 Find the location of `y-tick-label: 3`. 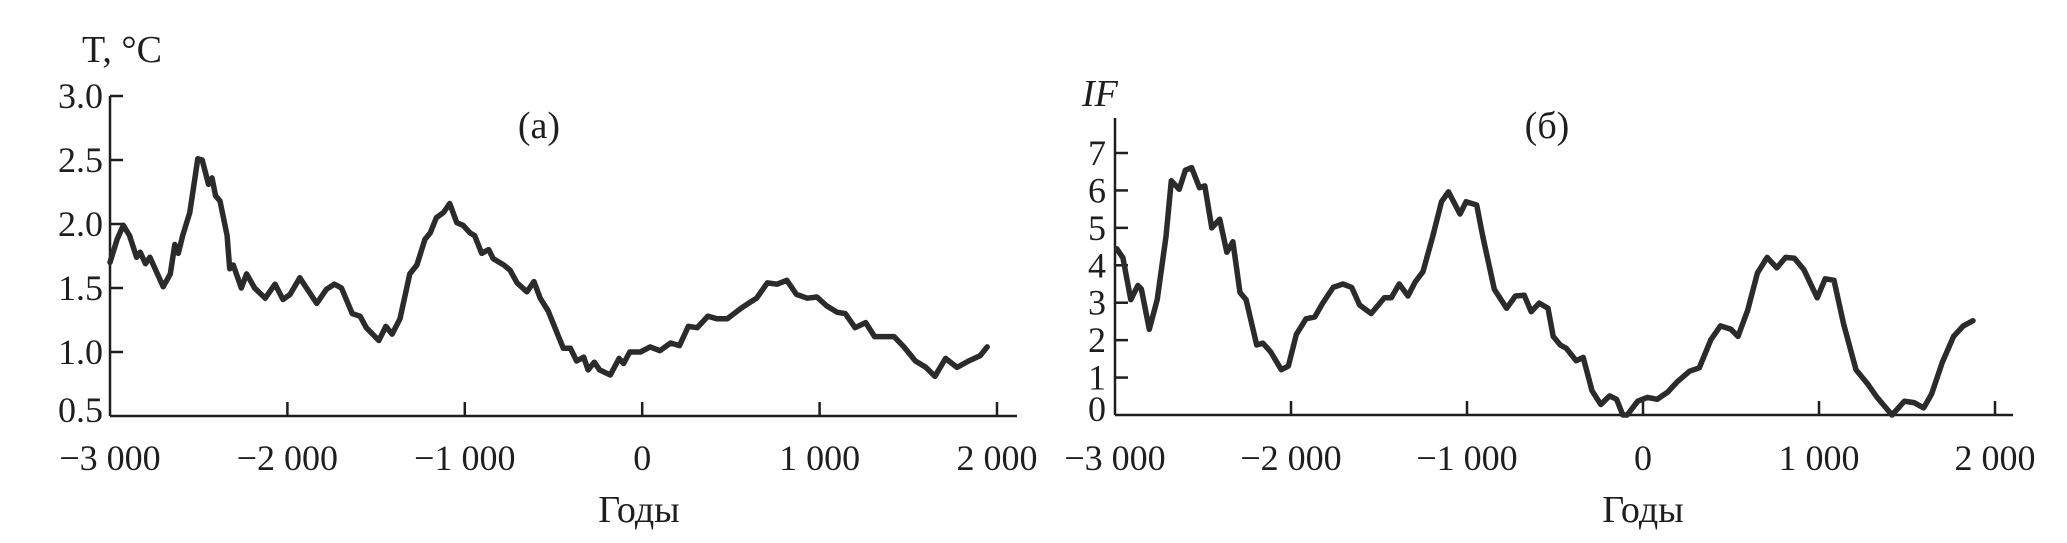

y-tick-label: 3 is located at coordinates (1097, 303).